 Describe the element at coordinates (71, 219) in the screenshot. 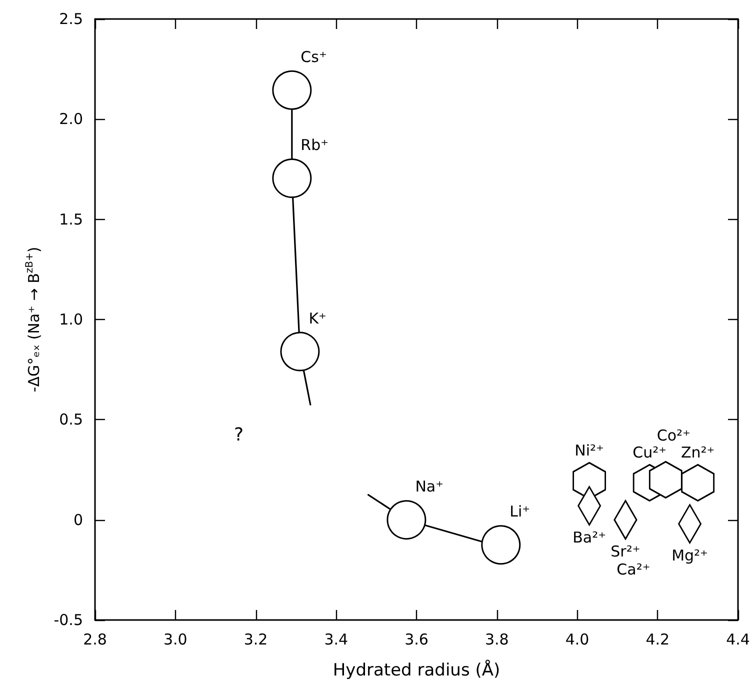

I see `y-tick-label: 1.5` at that location.